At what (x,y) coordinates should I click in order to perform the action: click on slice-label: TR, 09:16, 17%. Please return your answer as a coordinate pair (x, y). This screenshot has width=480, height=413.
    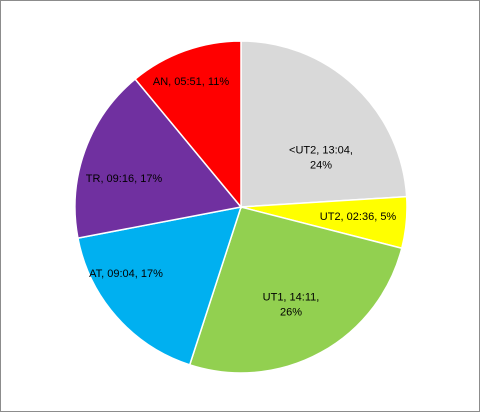
    Looking at the image, I should click on (124, 179).